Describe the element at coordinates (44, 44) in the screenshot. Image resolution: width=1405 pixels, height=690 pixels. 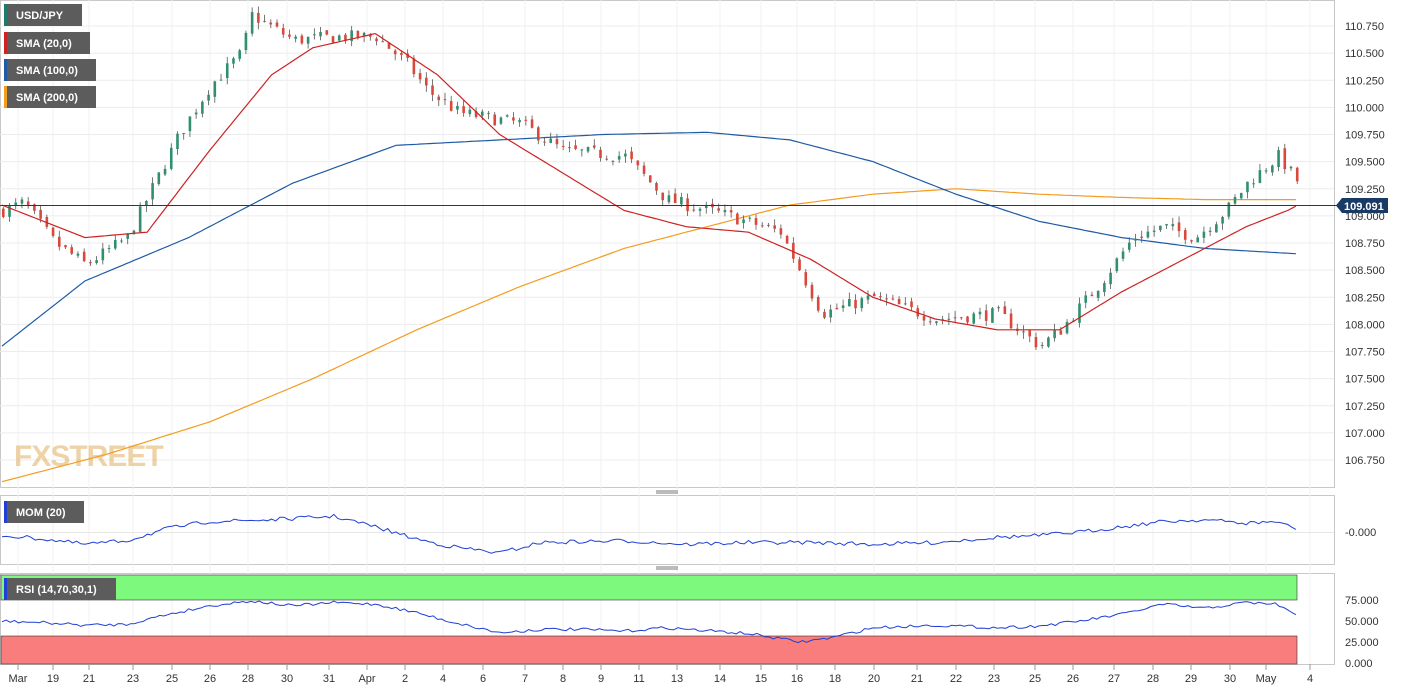
I see `svg-text: SMA (20,0)` at that location.